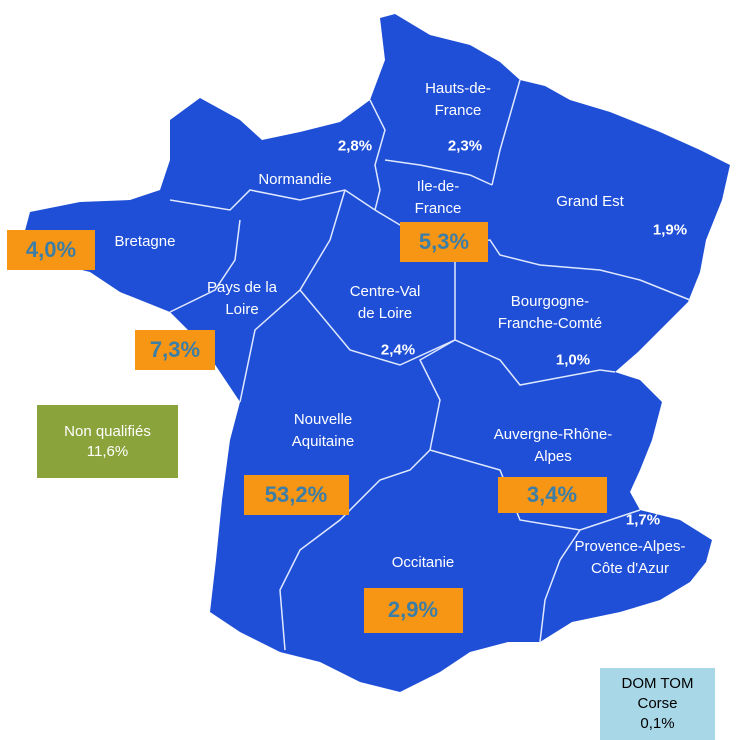 This screenshot has height=740, width=736. What do you see at coordinates (553, 456) in the screenshot?
I see `region-name-line: Alpes` at bounding box center [553, 456].